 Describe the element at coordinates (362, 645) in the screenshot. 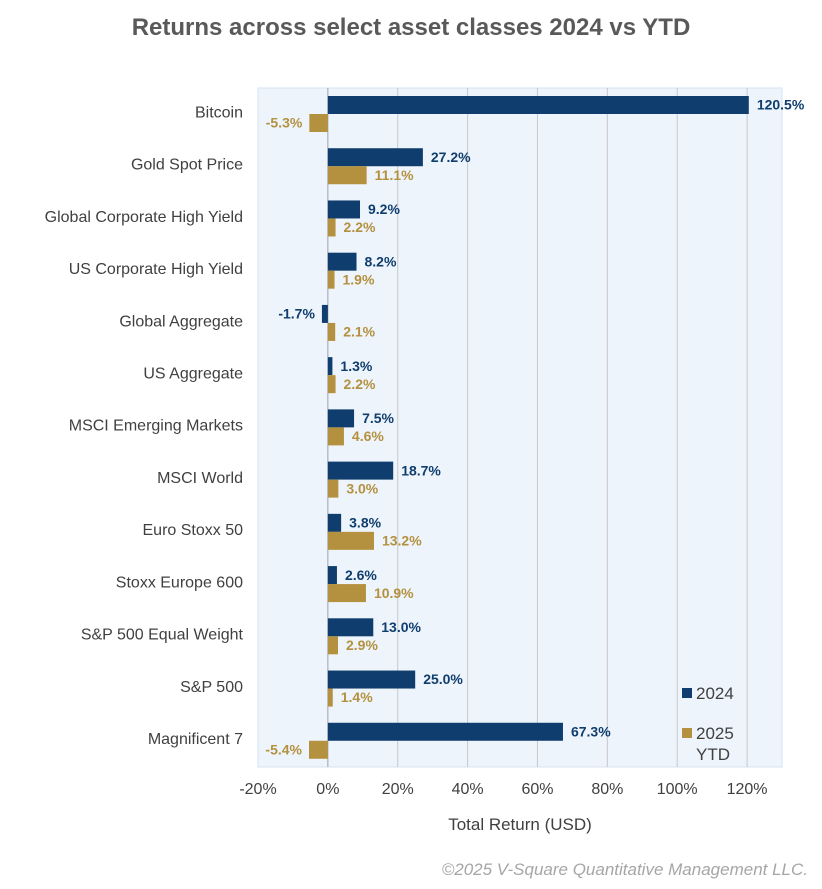

I see `data-label: 2.9%` at that location.